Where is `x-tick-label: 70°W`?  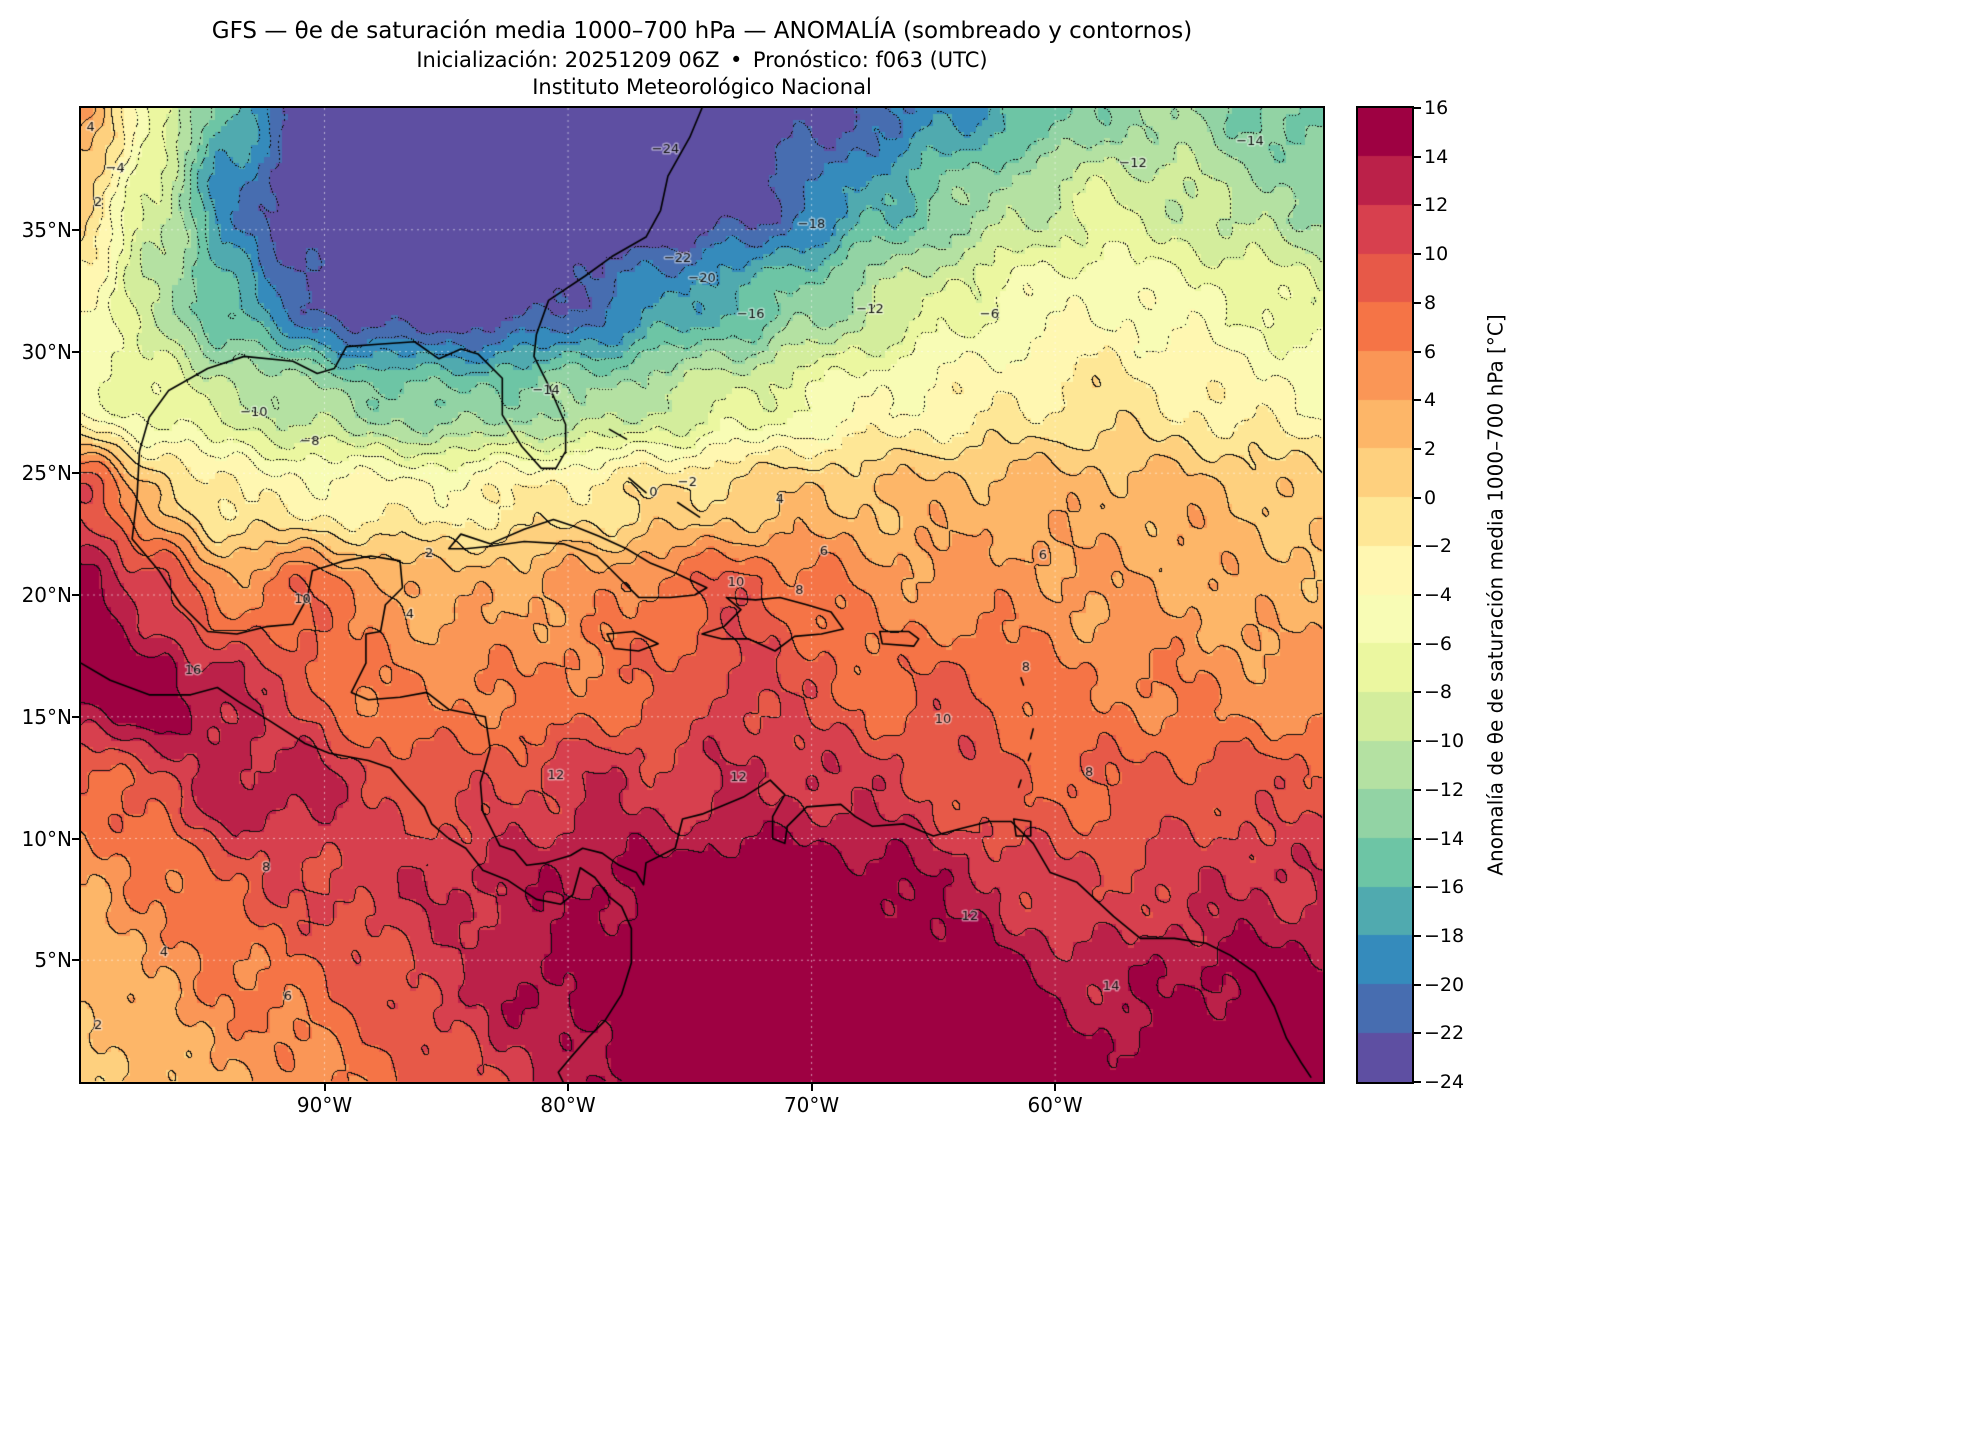 x-tick-label: 70°W is located at coordinates (811, 1105).